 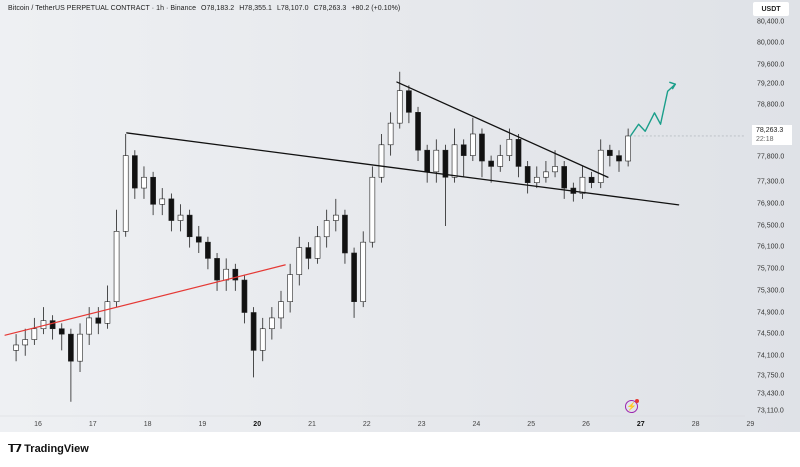 What do you see at coordinates (653, 110) in the screenshot?
I see `projection-path` at bounding box center [653, 110].